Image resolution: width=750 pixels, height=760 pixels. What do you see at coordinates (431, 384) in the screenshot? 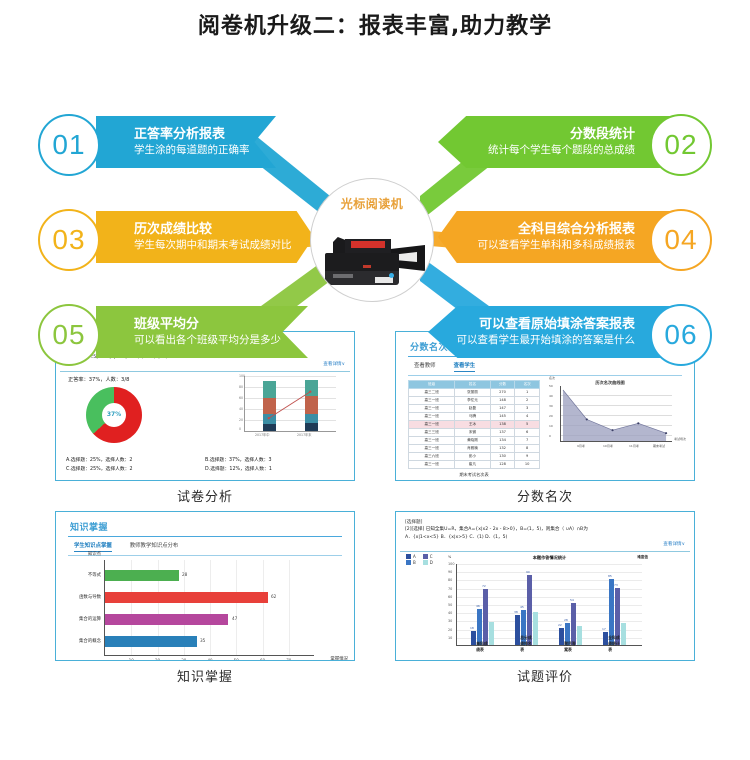
I see `col-class: 班级` at bounding box center [431, 384].